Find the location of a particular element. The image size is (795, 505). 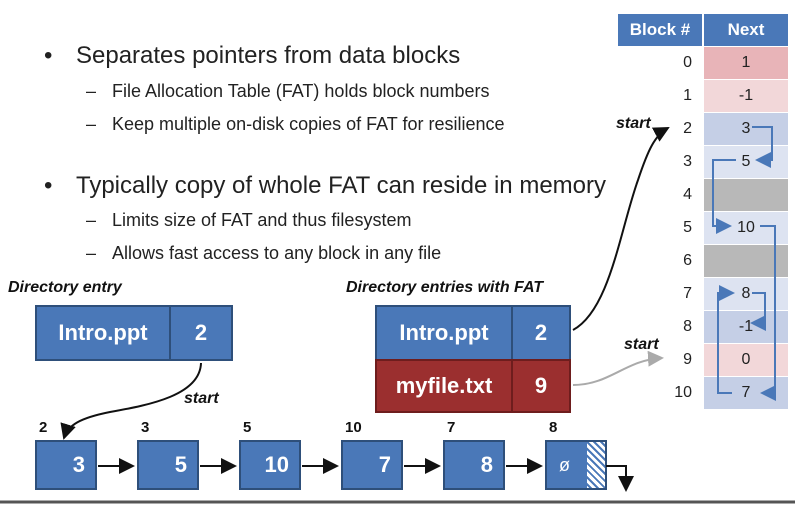

arrow-directory-to-chain is located at coordinates (131, 401).